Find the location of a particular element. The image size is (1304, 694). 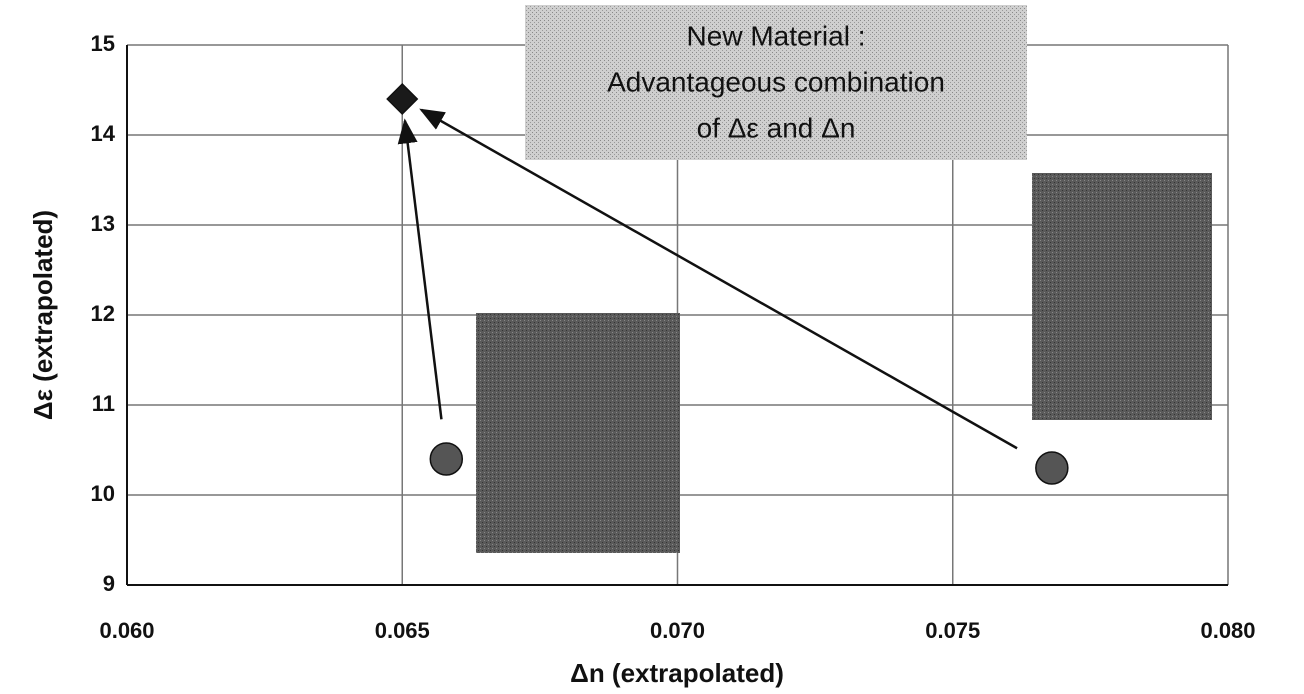

x-tick-label: 0.065 is located at coordinates (402, 630).